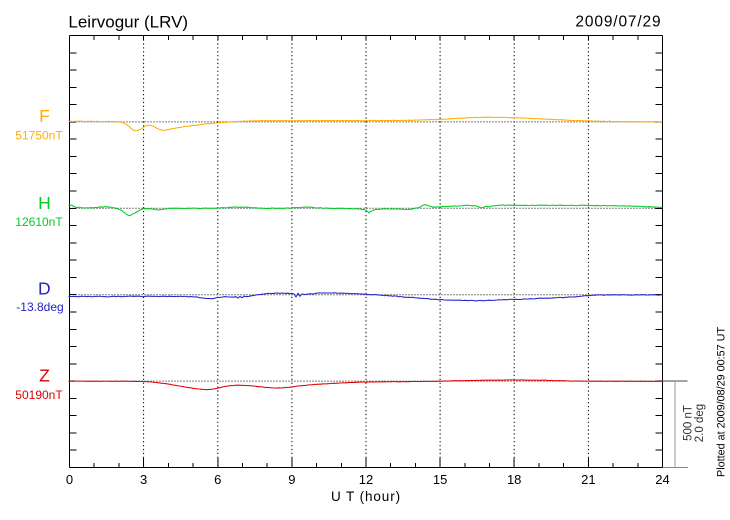  What do you see at coordinates (39, 395) in the screenshot?
I see `svg-text: 50190nT` at bounding box center [39, 395].